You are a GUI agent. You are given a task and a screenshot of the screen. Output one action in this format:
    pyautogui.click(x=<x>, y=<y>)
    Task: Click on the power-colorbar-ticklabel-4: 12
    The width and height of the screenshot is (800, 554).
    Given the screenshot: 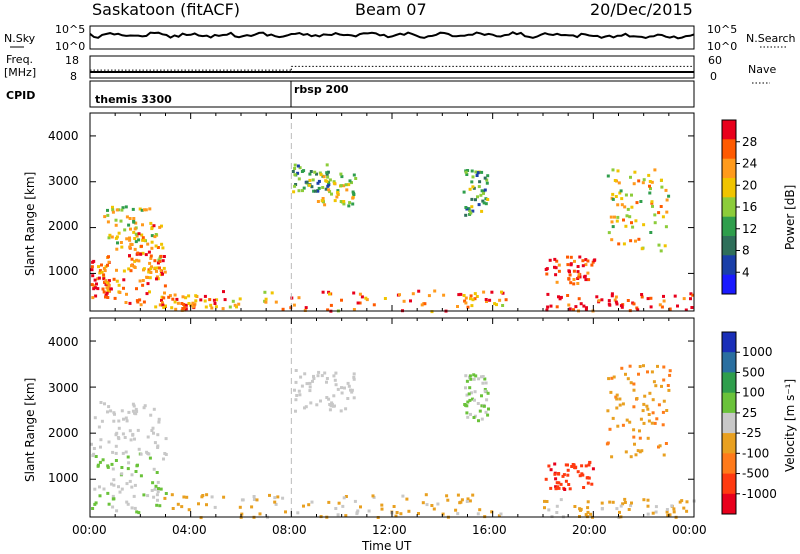 What is the action you would take?
    pyautogui.click(x=749, y=229)
    